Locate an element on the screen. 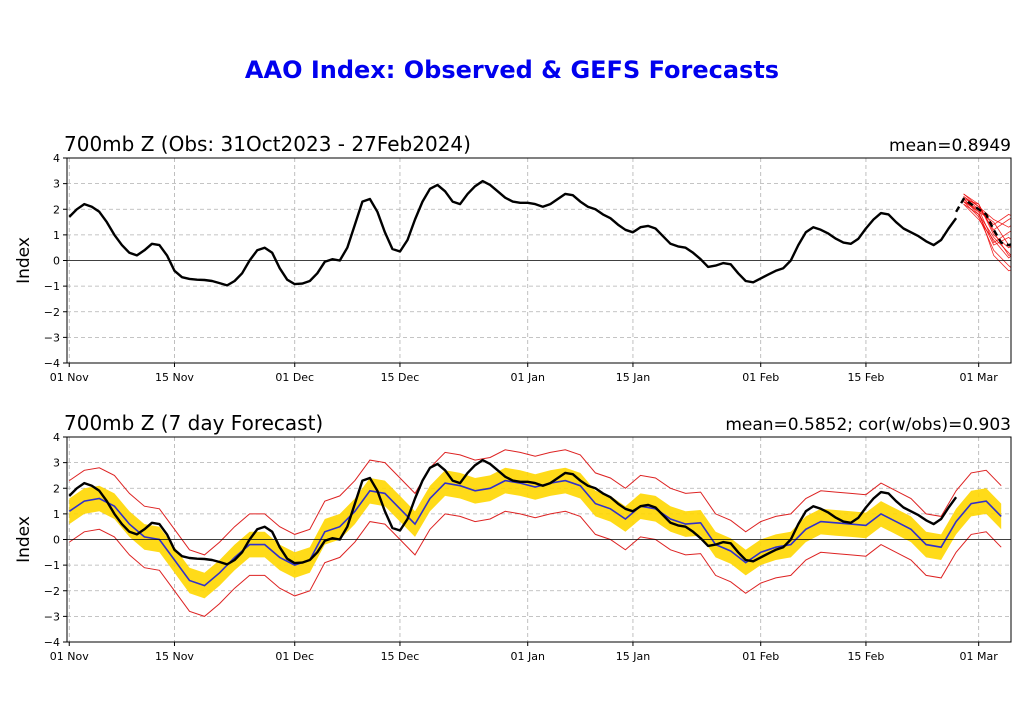  main-title: AAO Index: Observed & GEFS Forecasts is located at coordinates (512, 70).